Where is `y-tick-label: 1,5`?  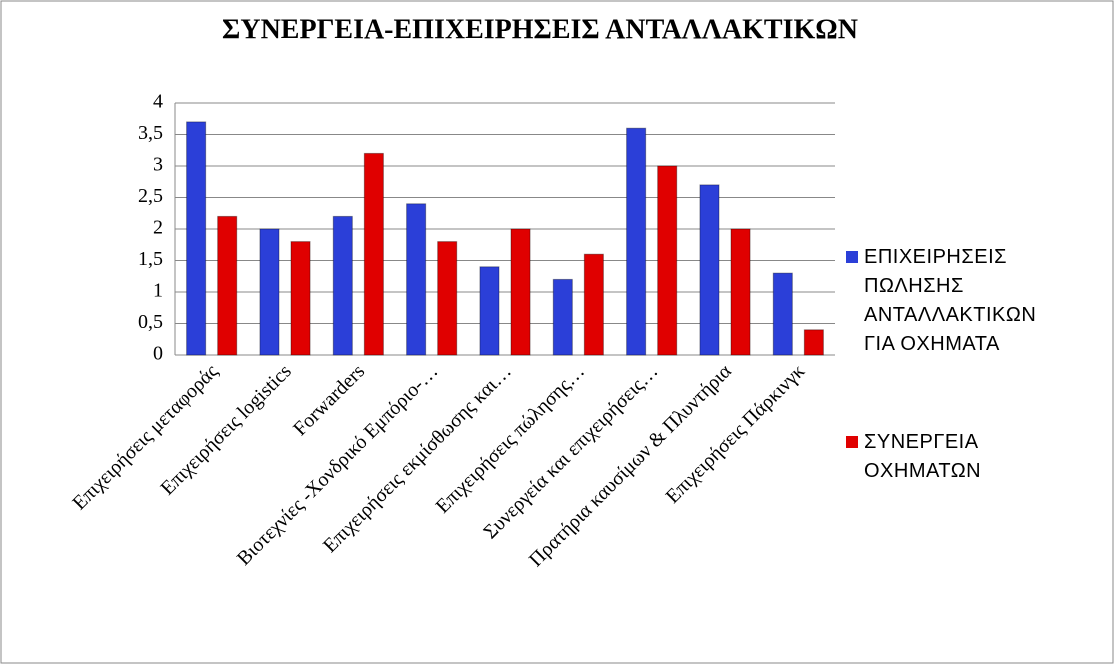
y-tick-label: 1,5 is located at coordinates (150, 259).